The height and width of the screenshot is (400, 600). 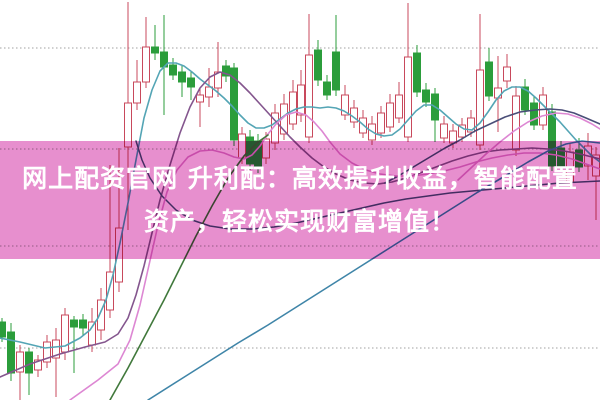 What do you see at coordinates (300, 178) in the screenshot?
I see `banner-line-1: 网上配资官网 升利配：高效提升收益，智能配置` at bounding box center [300, 178].